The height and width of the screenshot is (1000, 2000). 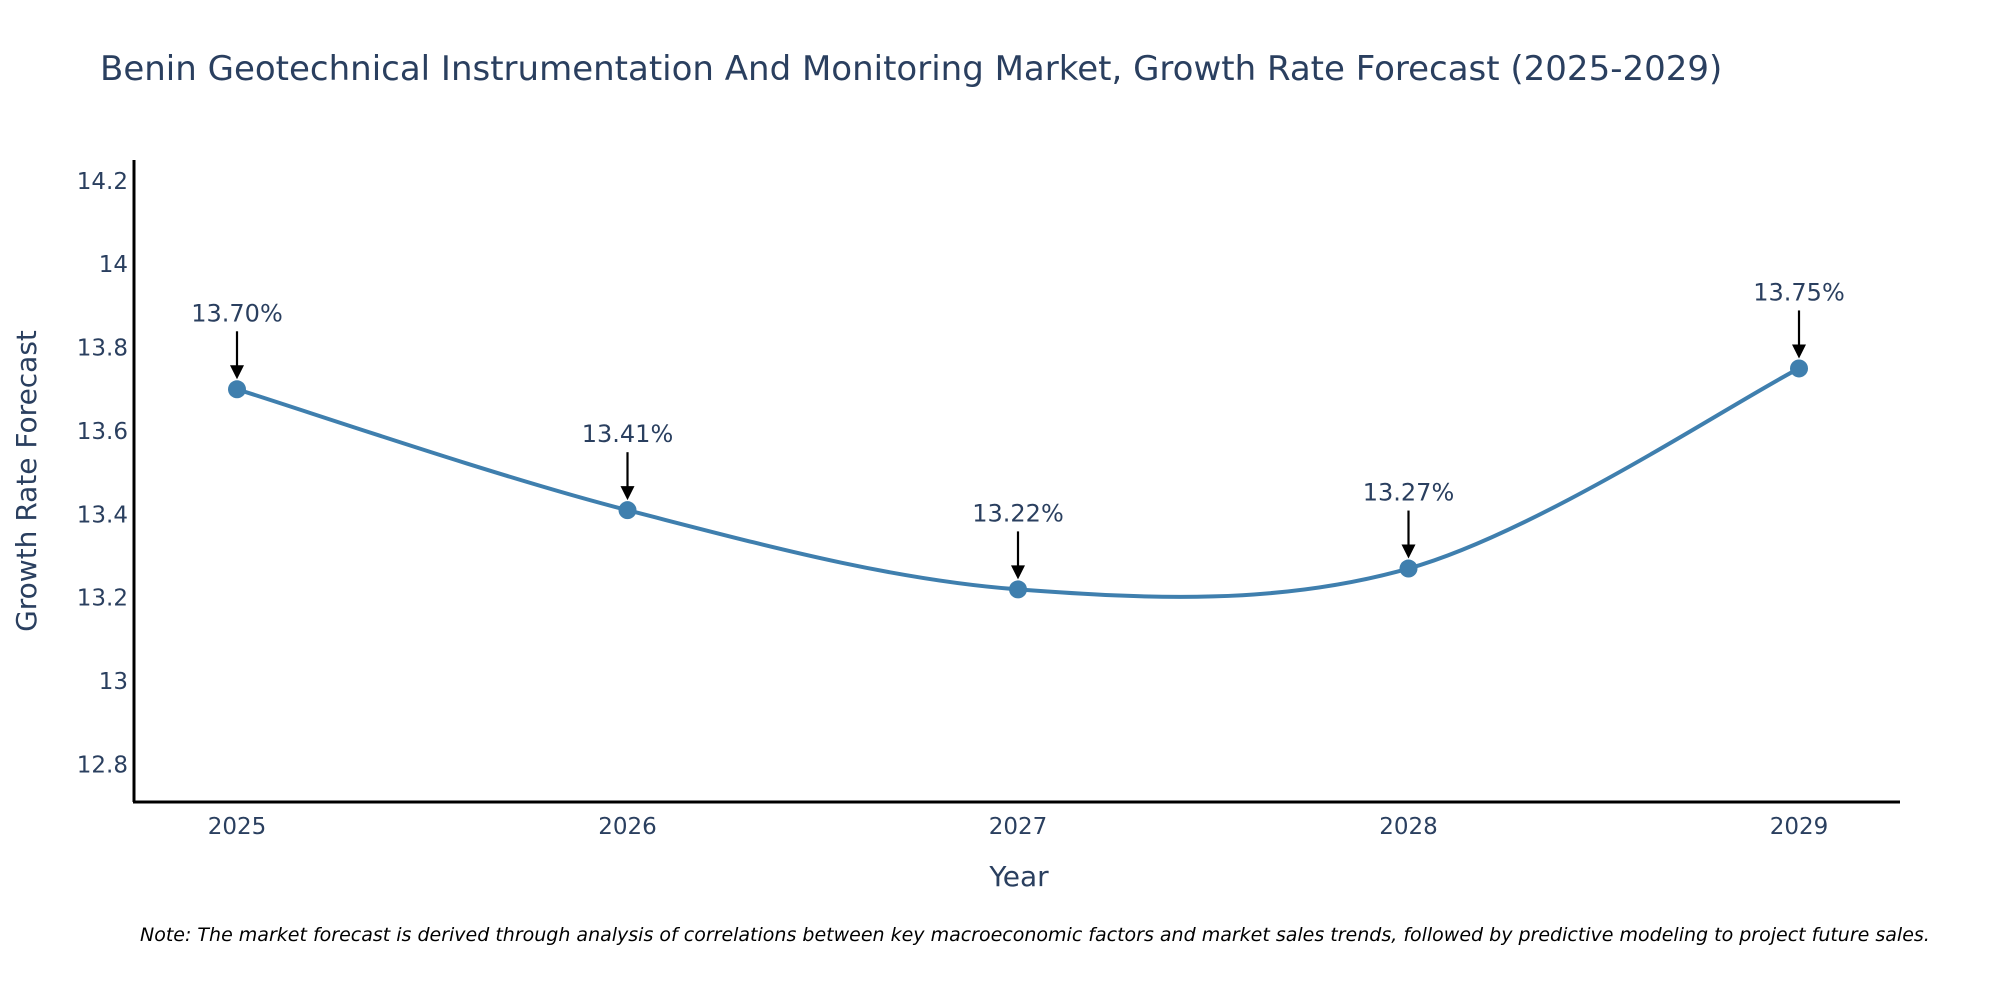 What do you see at coordinates (1018, 876) in the screenshot?
I see `x-axis-title: Year` at bounding box center [1018, 876].